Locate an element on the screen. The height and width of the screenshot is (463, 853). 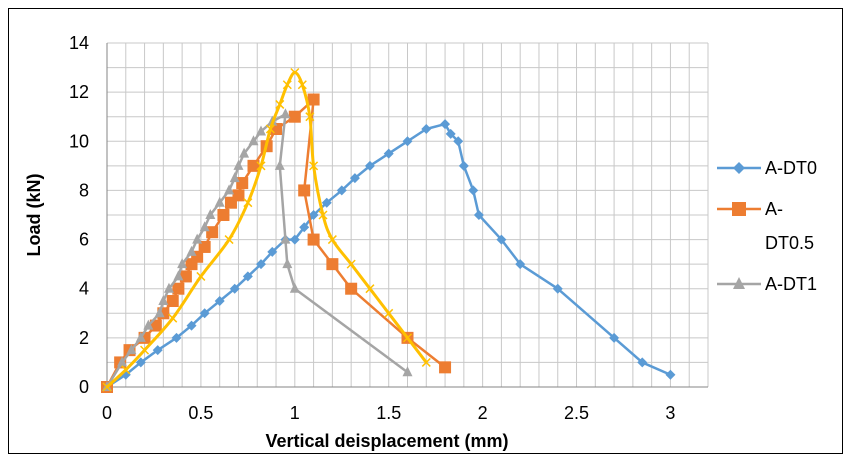
y-tick-label: 14 is located at coordinates (79, 43).